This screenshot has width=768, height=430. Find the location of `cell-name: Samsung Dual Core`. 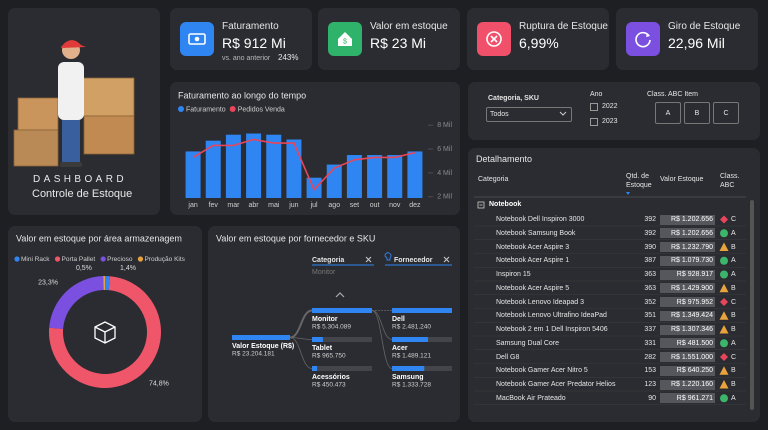

cell-name: Samsung Dual Core is located at coordinates (528, 343).